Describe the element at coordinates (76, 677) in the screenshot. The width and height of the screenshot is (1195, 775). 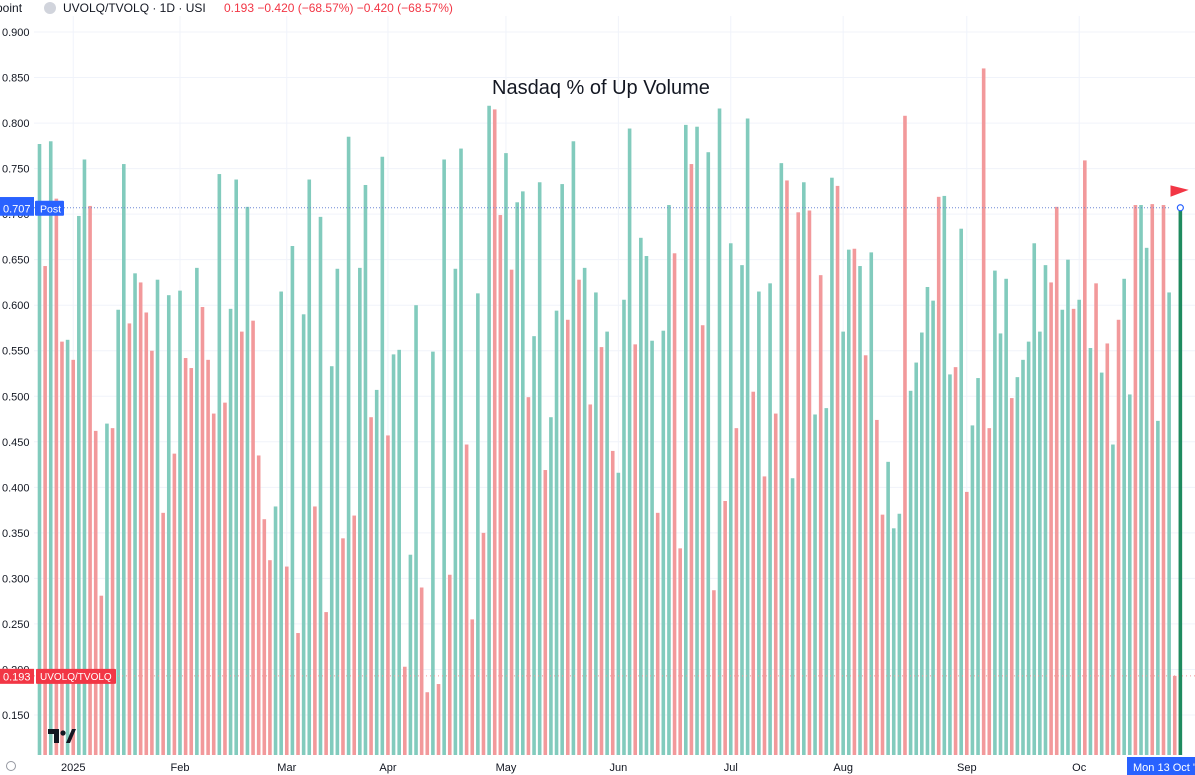
I see `price-tag: UVOLQ/TVOLQ` at that location.